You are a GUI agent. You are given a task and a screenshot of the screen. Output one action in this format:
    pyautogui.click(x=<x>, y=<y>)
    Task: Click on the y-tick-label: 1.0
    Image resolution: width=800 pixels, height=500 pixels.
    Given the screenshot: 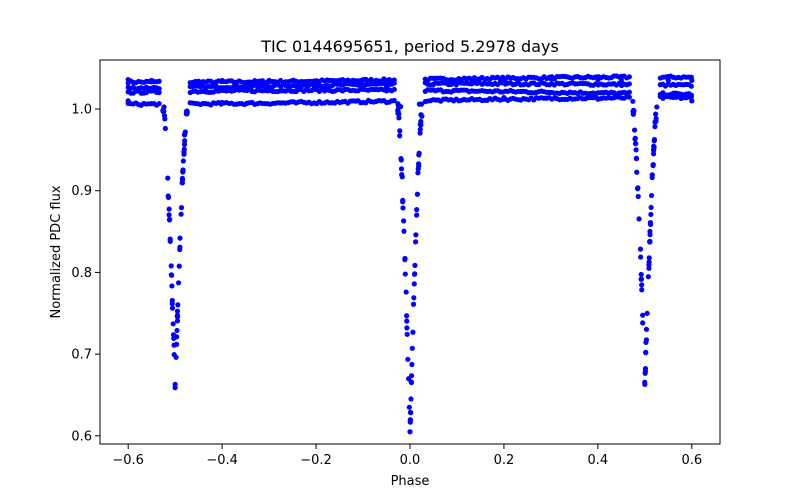 What is the action you would take?
    pyautogui.click(x=81, y=110)
    